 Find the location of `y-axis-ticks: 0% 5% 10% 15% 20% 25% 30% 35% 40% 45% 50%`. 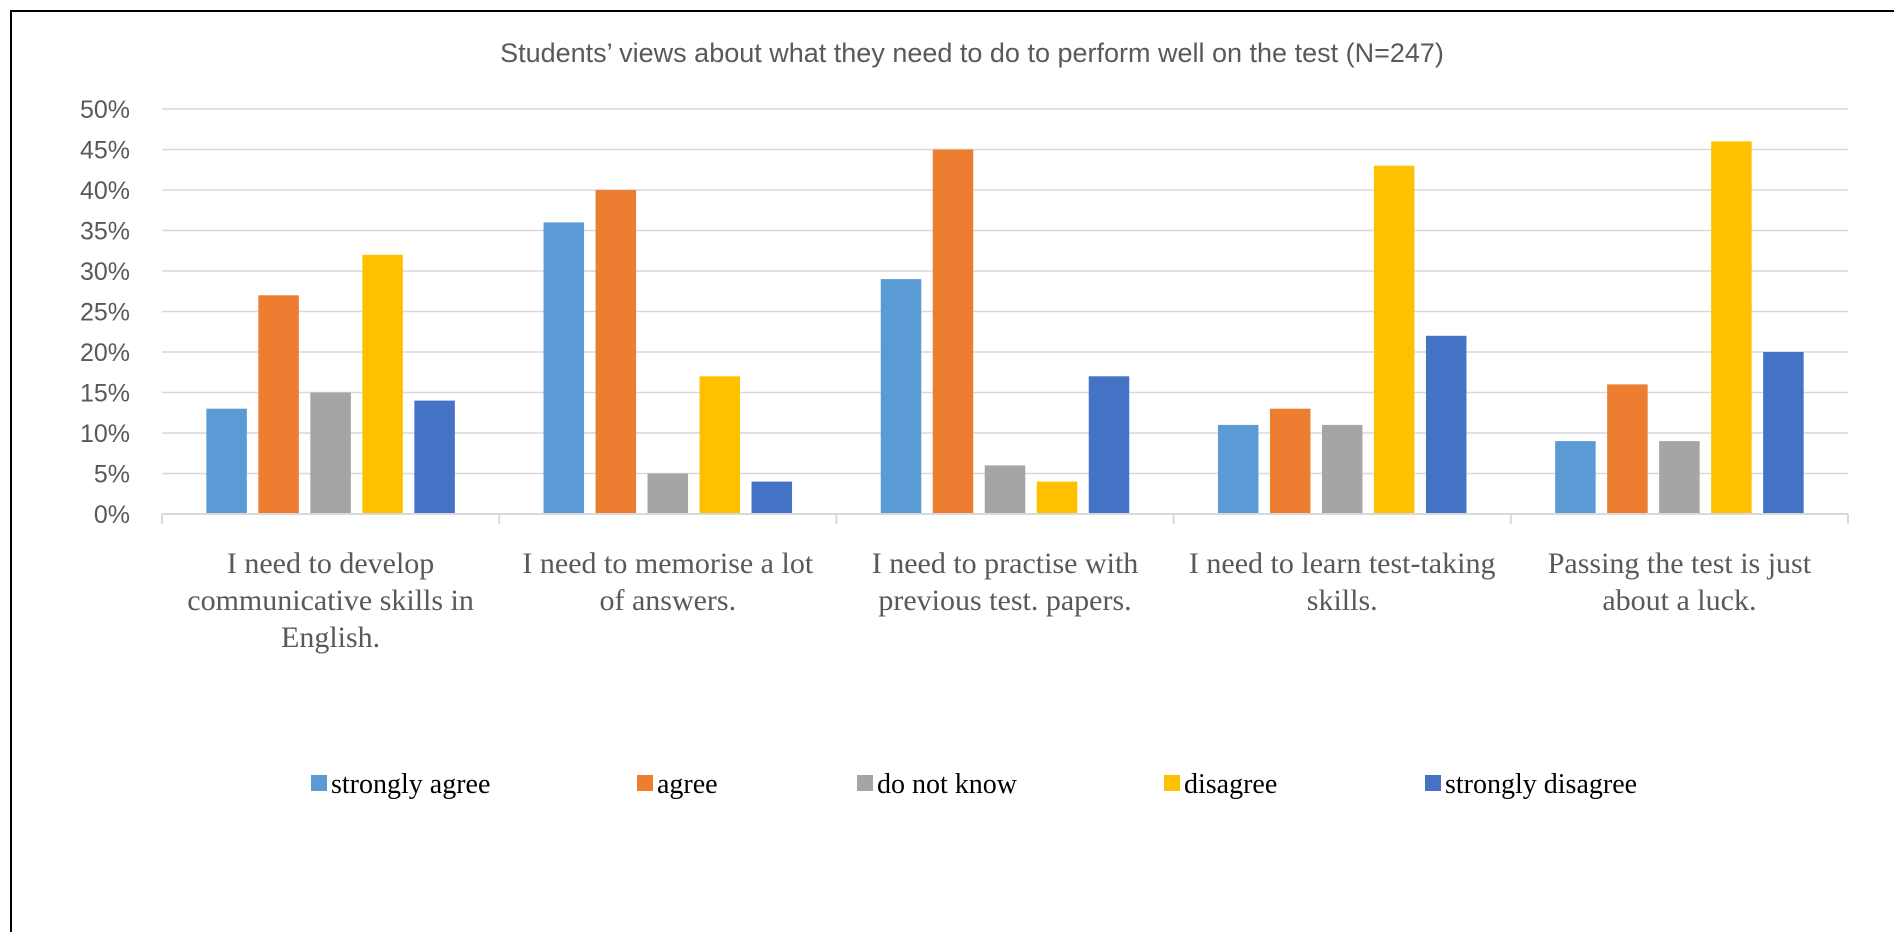

y-axis-ticks: 0% 5% 10% 15% 20% 25% 30% 35% 40% 45% 50% is located at coordinates (105, 312).